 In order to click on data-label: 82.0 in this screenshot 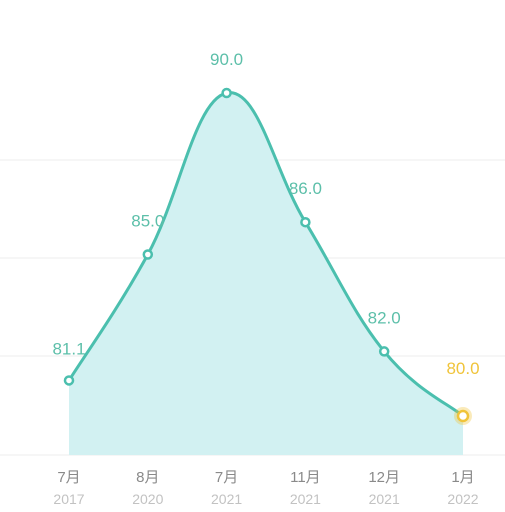, I will do `click(384, 317)`.